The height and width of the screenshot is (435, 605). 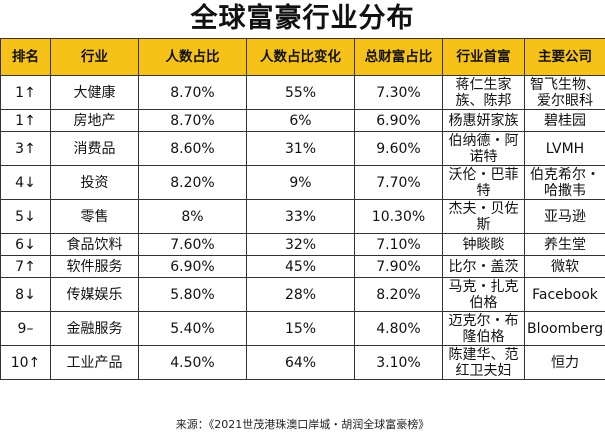 What do you see at coordinates (25, 294) in the screenshot?
I see `rank-cell: 8↓` at bounding box center [25, 294].